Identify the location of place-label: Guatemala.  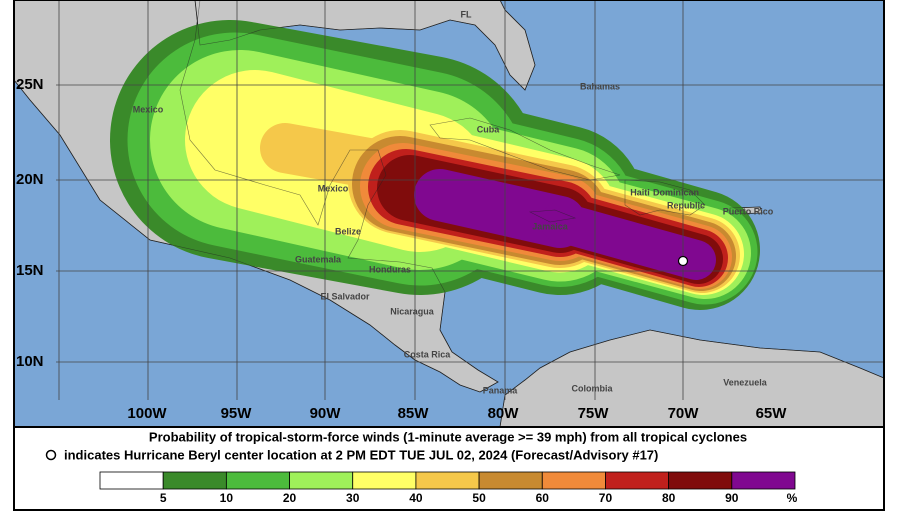
(318, 259).